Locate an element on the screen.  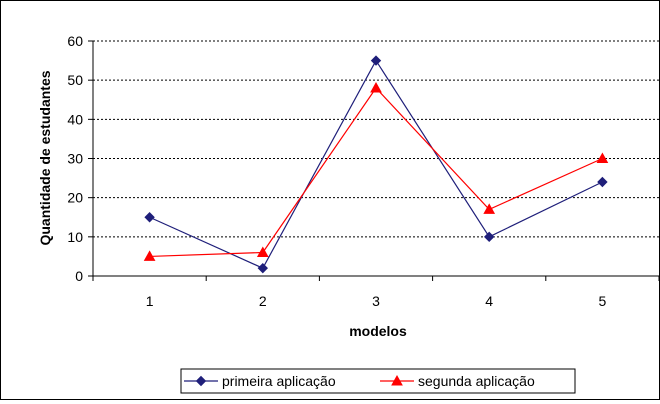
x-tick-label: 5 is located at coordinates (603, 301).